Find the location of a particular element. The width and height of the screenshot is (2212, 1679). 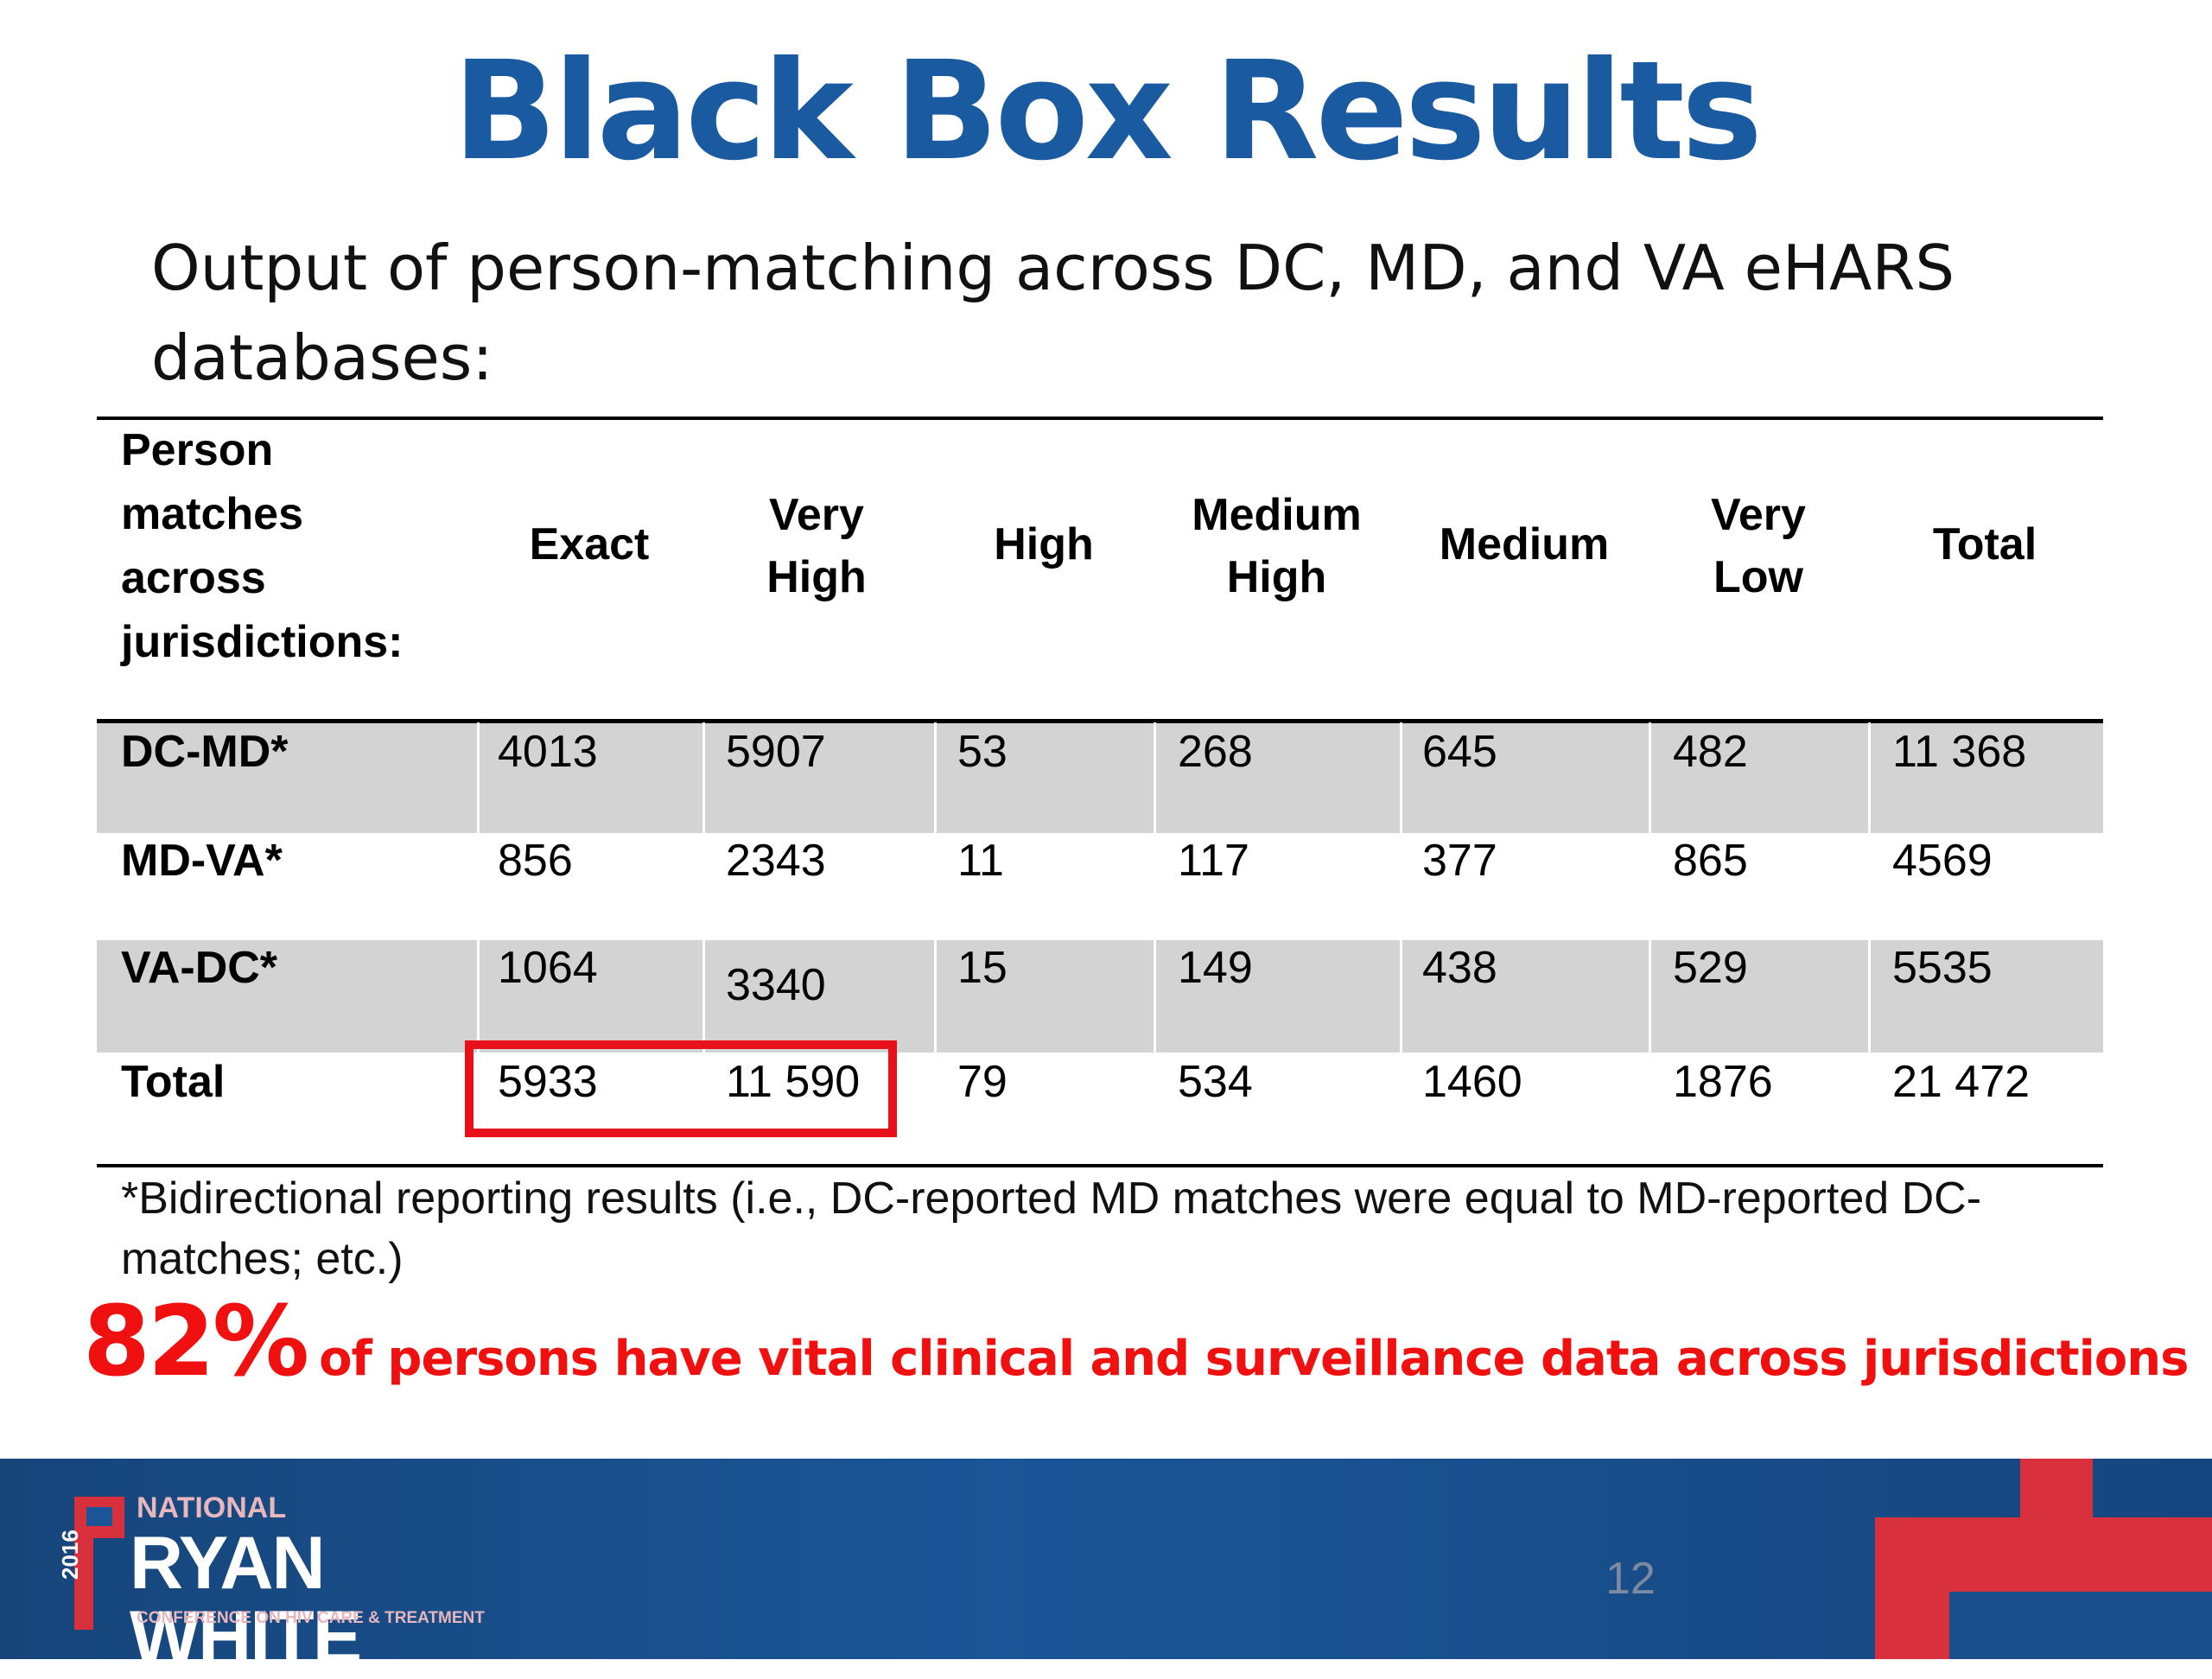

table-cell: 377 is located at coordinates (1459, 861).